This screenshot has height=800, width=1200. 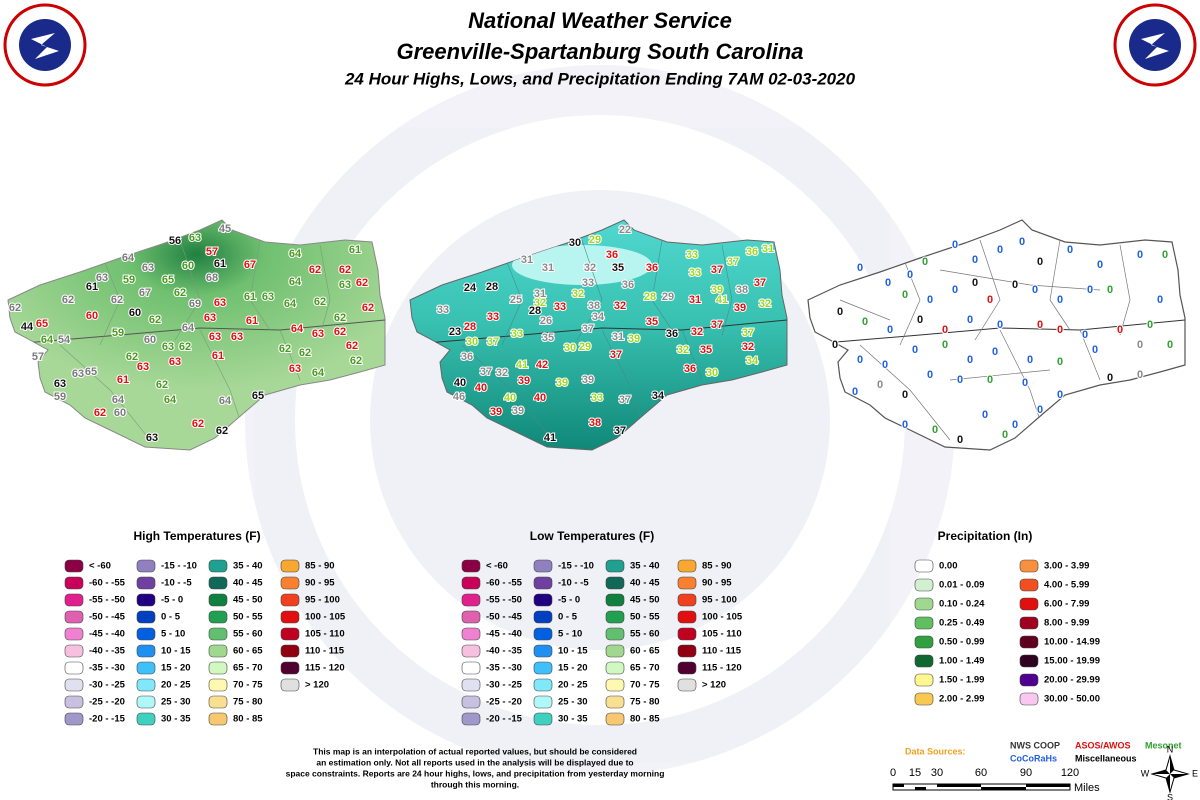 What do you see at coordinates (297, 329) in the screenshot?
I see `station-value: 64` at bounding box center [297, 329].